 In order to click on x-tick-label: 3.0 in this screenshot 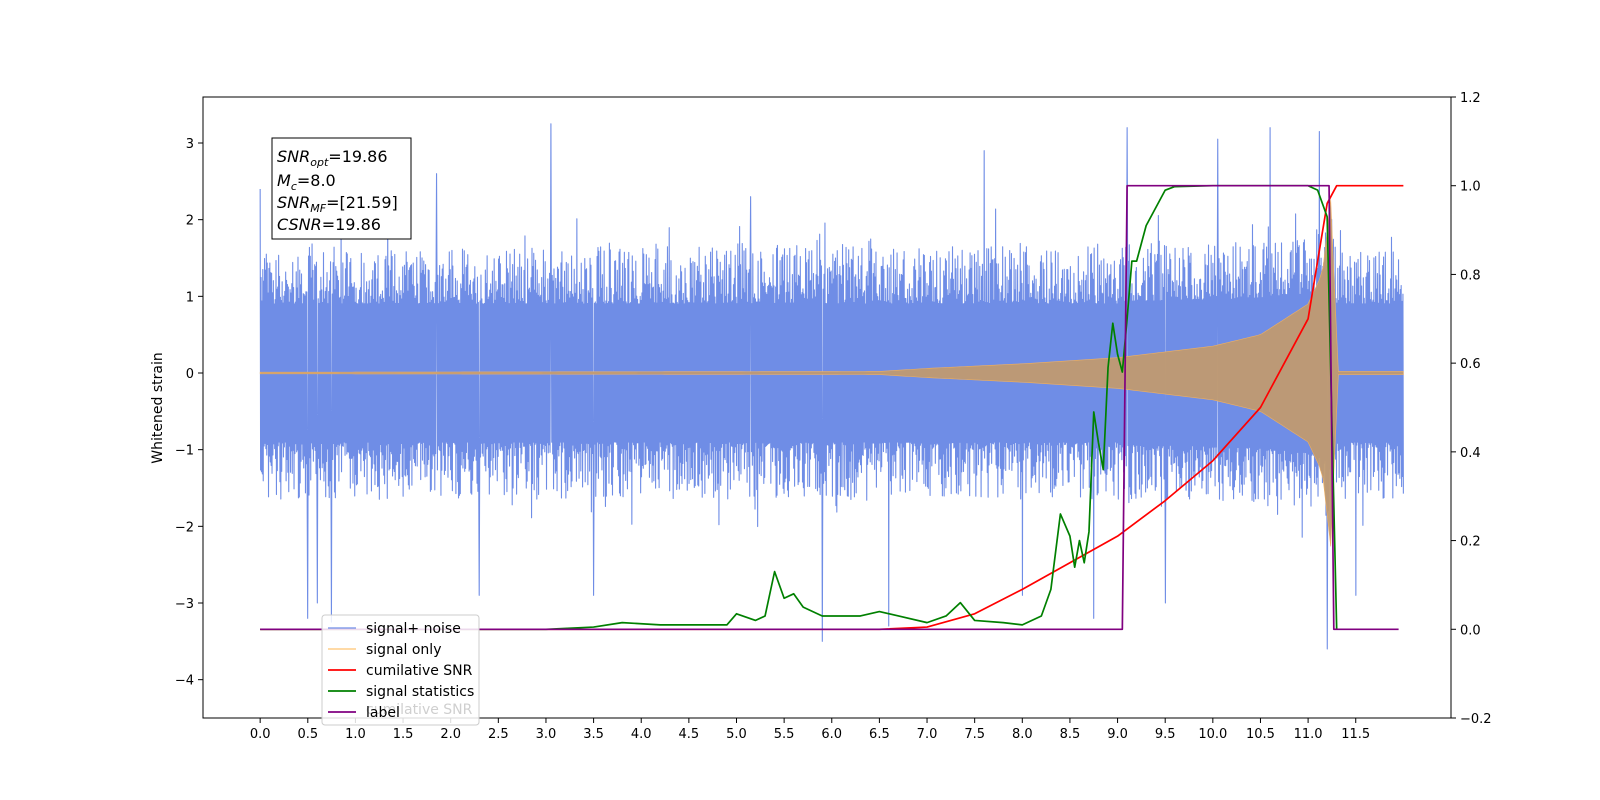, I will do `click(546, 734)`.